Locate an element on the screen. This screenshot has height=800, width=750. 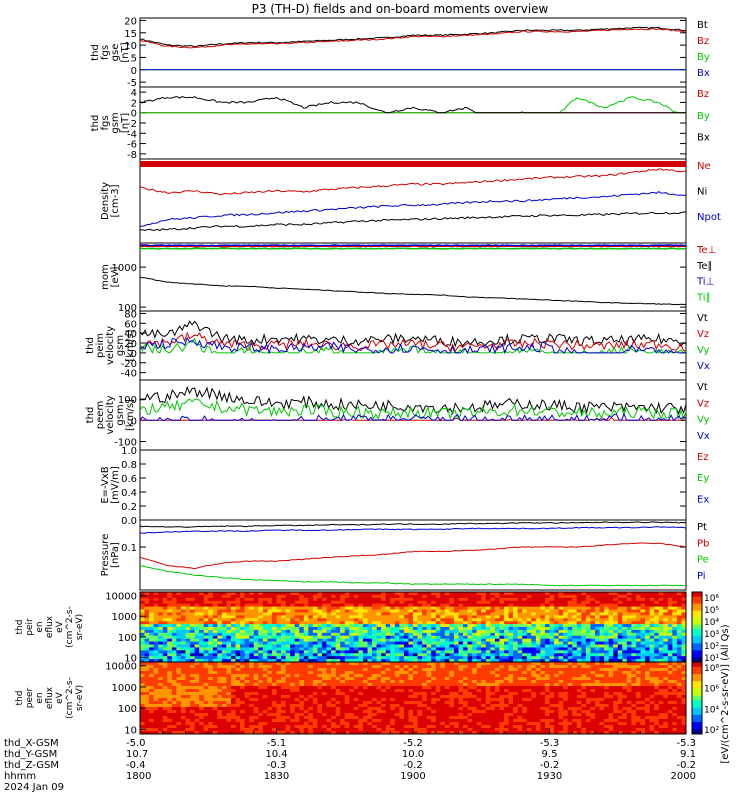
series-line-Npot is located at coordinates (413, 209).